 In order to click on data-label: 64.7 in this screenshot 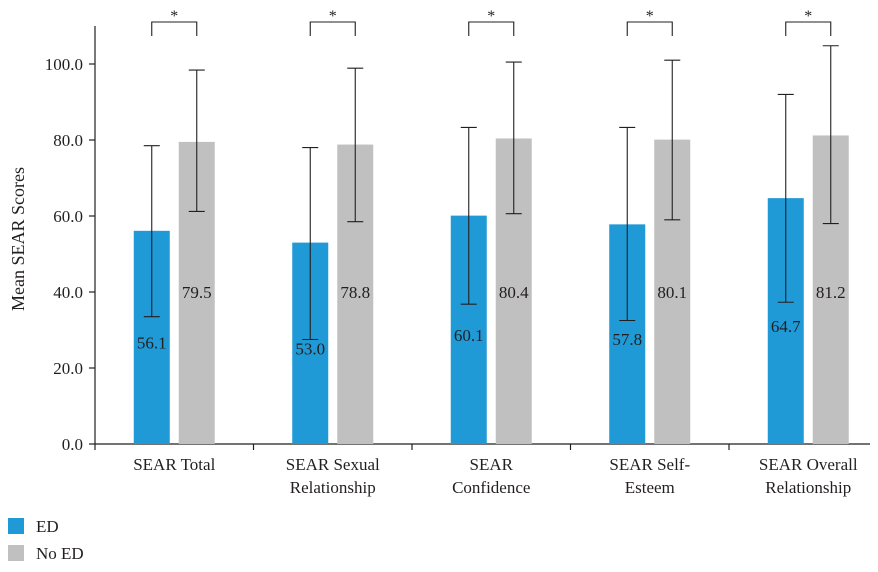, I will do `click(786, 326)`.